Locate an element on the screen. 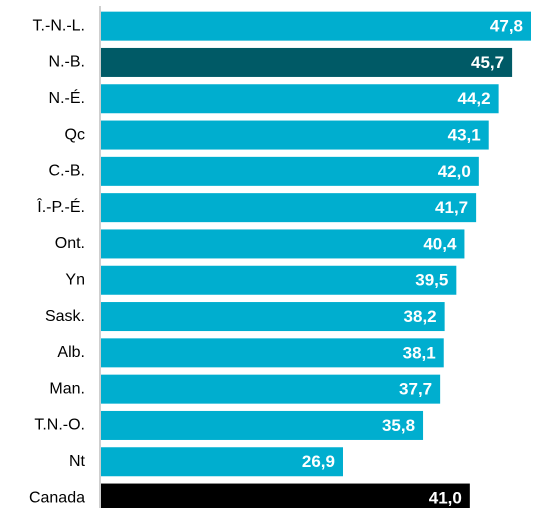  value-label: 44,2 is located at coordinates (474, 98).